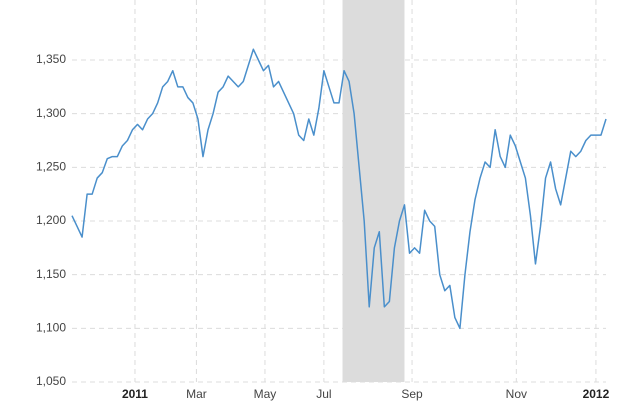 Image resolution: width=640 pixels, height=404 pixels. Describe the element at coordinates (516, 394) in the screenshot. I see `x-tick-label: Nov` at that location.